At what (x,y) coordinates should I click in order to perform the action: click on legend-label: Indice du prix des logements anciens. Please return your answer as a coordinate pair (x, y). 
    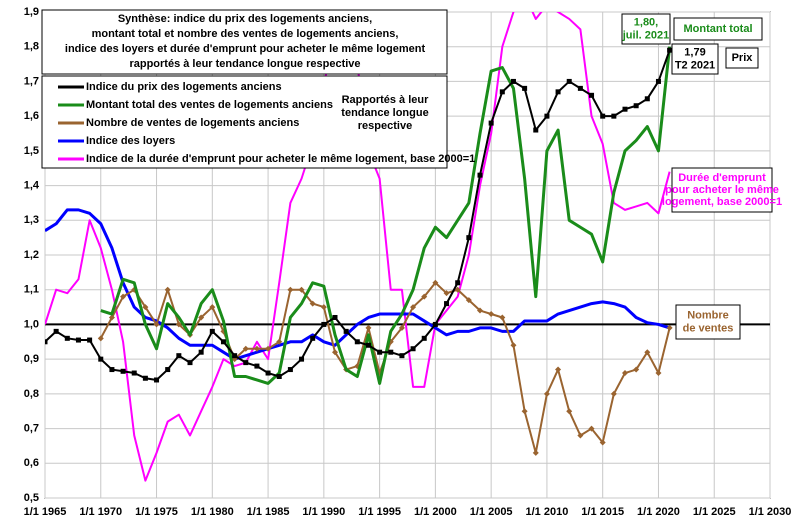
    Looking at the image, I should click on (184, 87).